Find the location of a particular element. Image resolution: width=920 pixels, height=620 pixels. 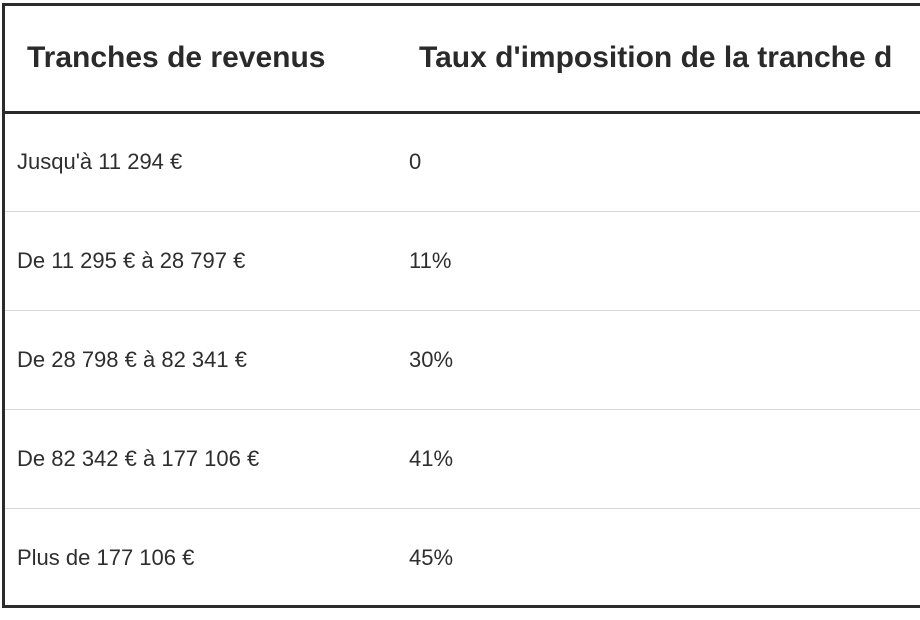

rate-cell: 41% is located at coordinates (431, 458).